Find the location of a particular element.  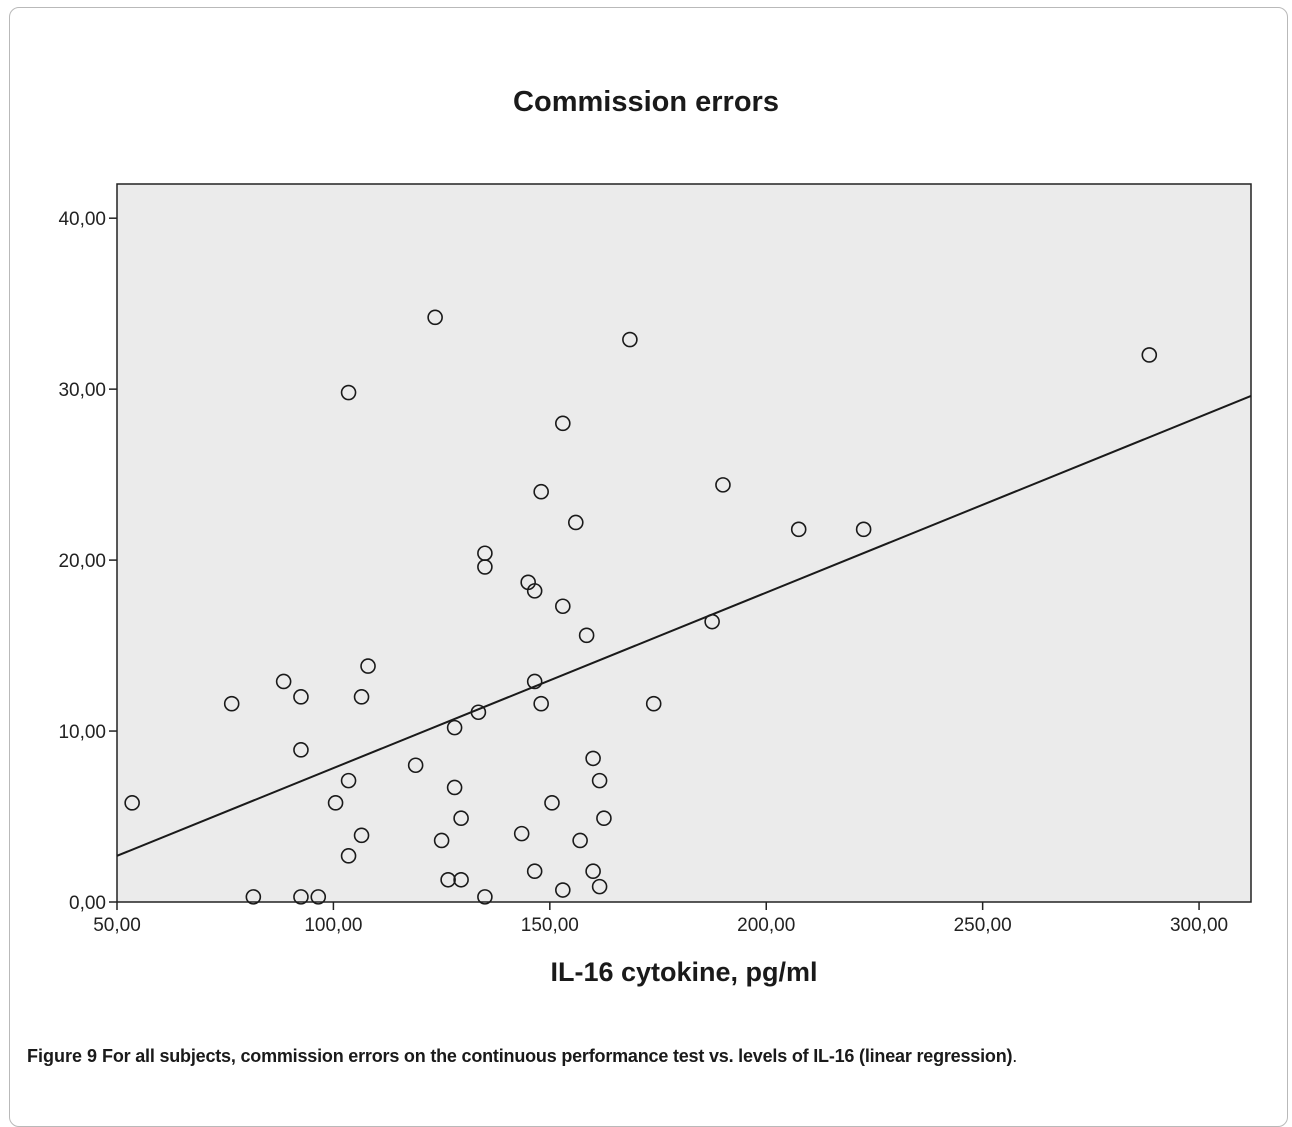

caption-period: . is located at coordinates (1015, 1056).